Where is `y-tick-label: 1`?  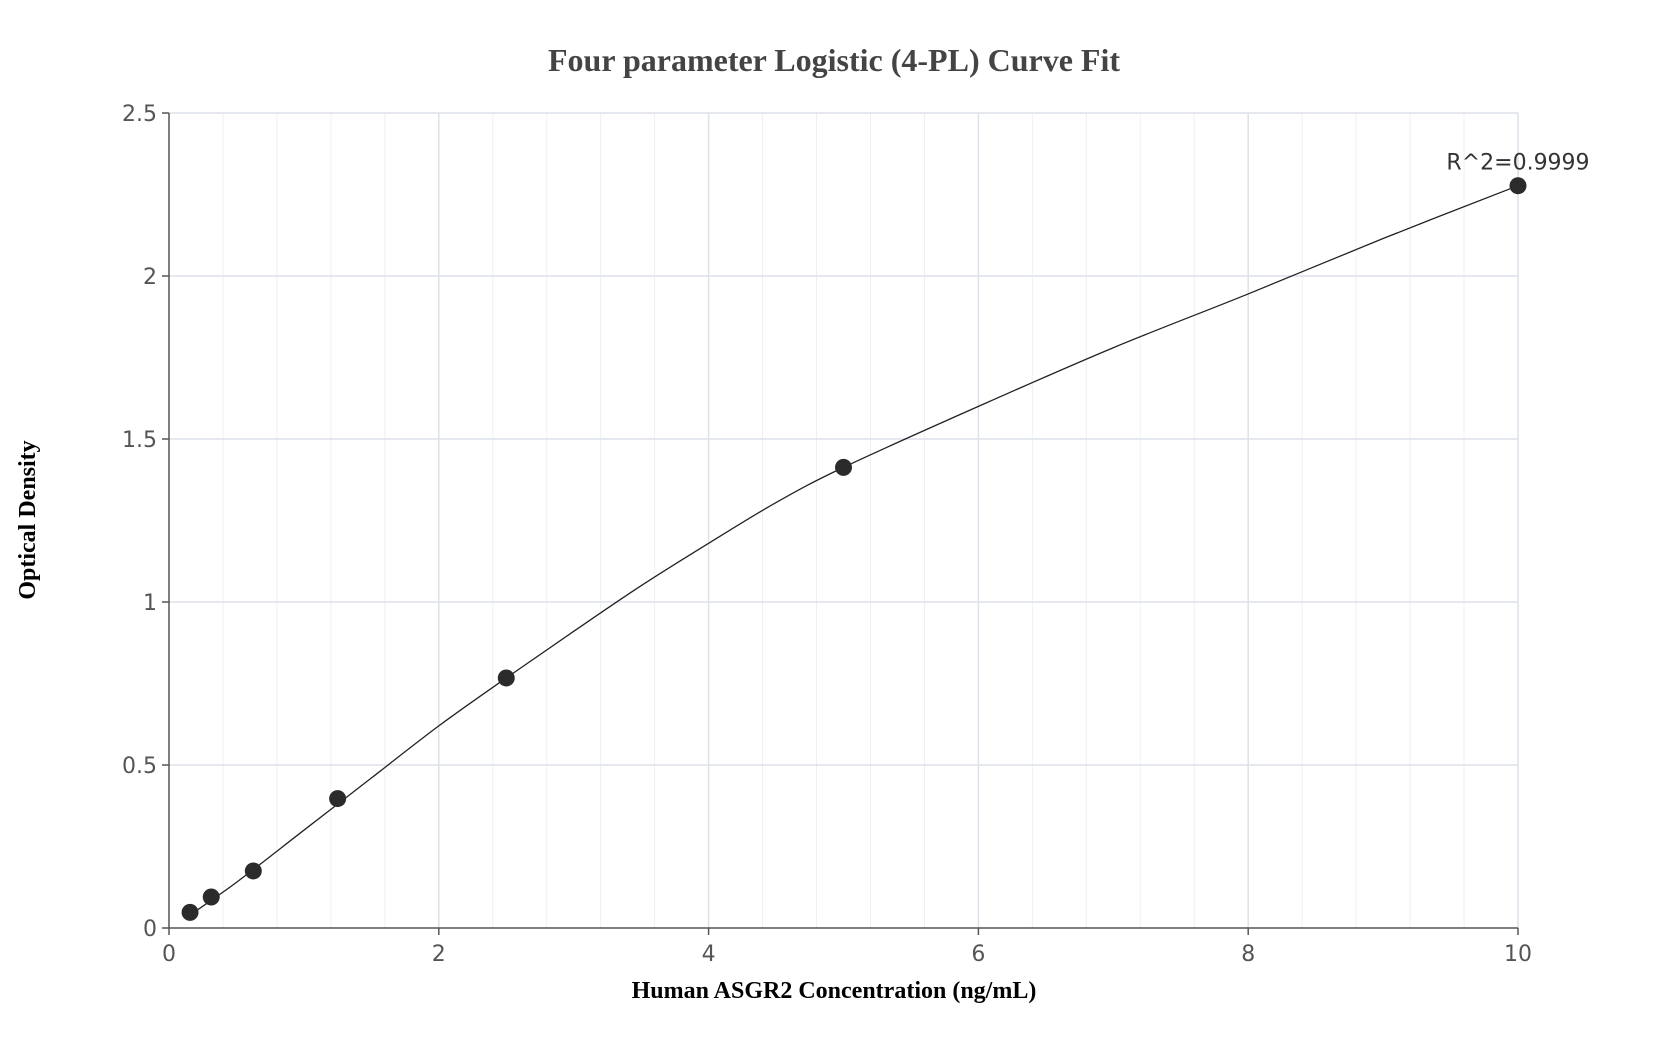 y-tick-label: 1 is located at coordinates (150, 603).